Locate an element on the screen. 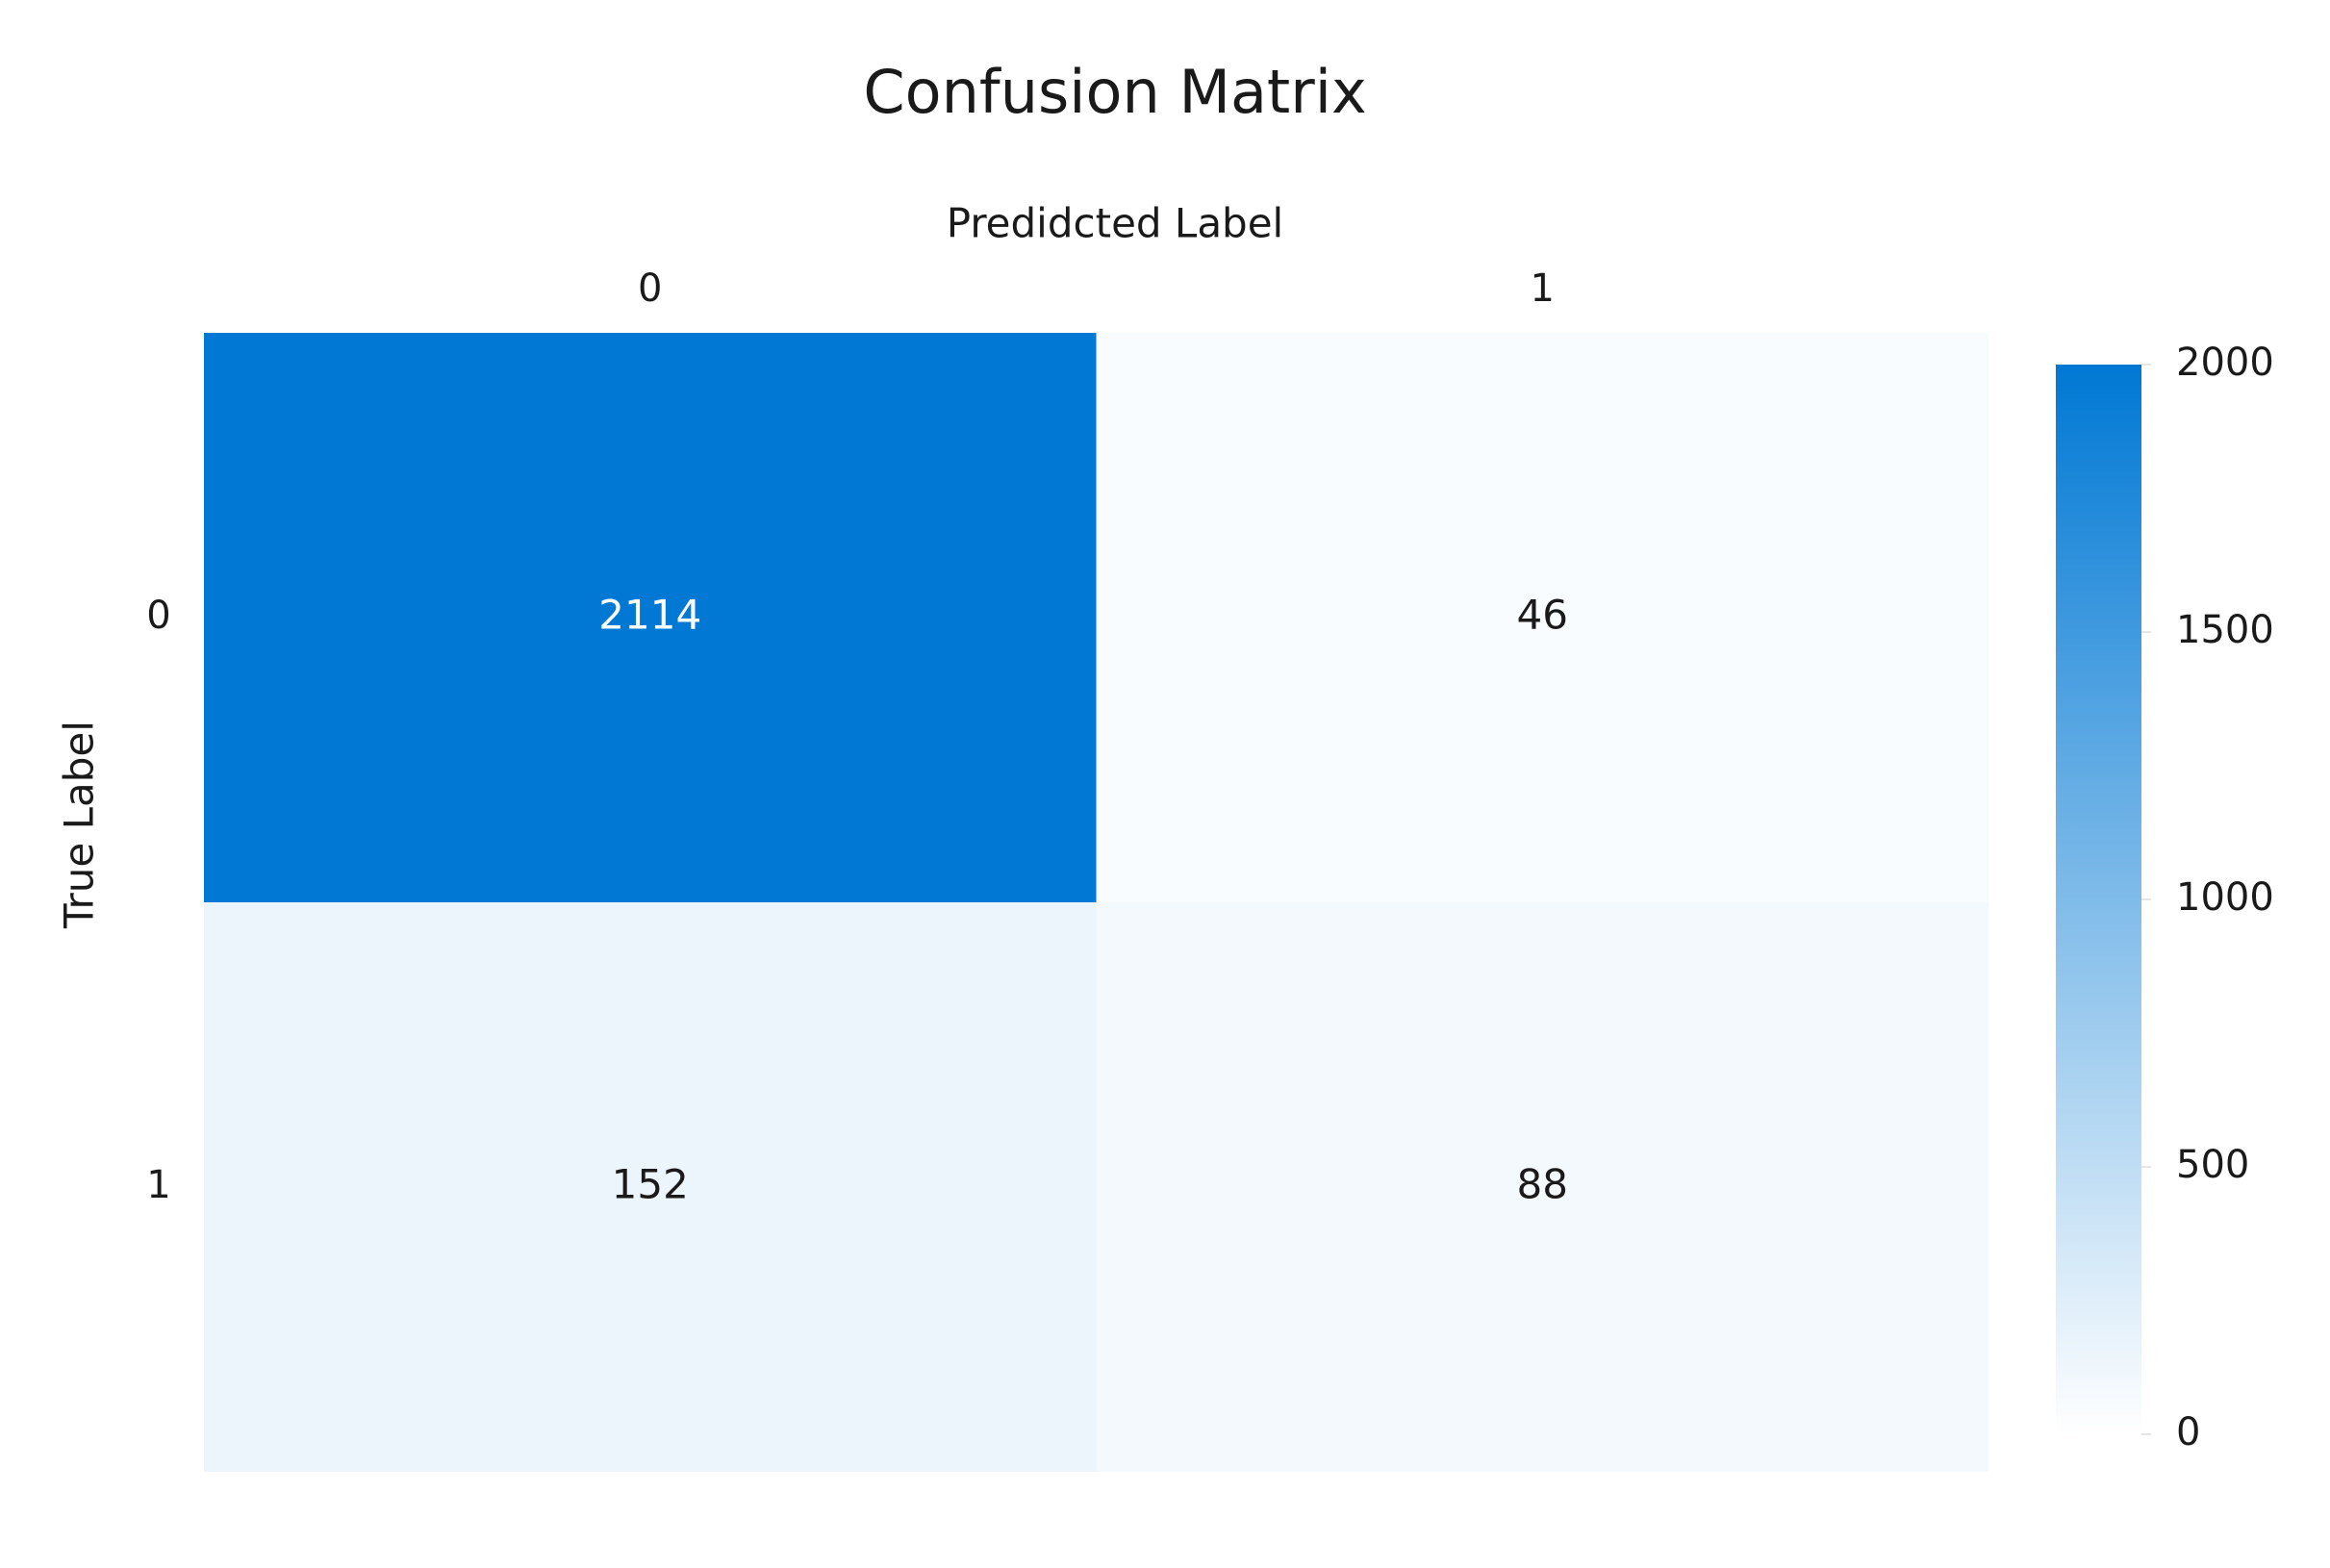  y-tick-label: 0 is located at coordinates (158, 616).